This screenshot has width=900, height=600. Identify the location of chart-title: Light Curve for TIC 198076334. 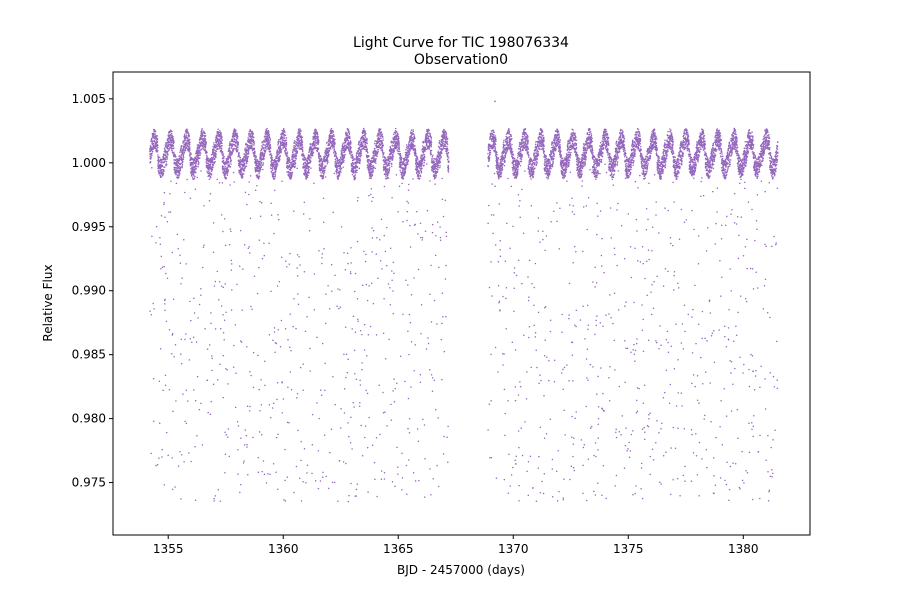
(461, 43).